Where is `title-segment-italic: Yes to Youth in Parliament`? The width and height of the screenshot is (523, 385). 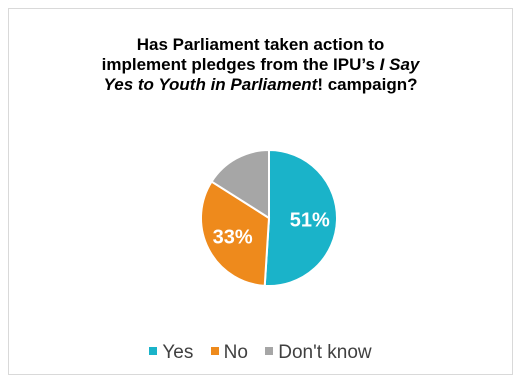 title-segment-italic: Yes to Youth in Parliament is located at coordinates (210, 84).